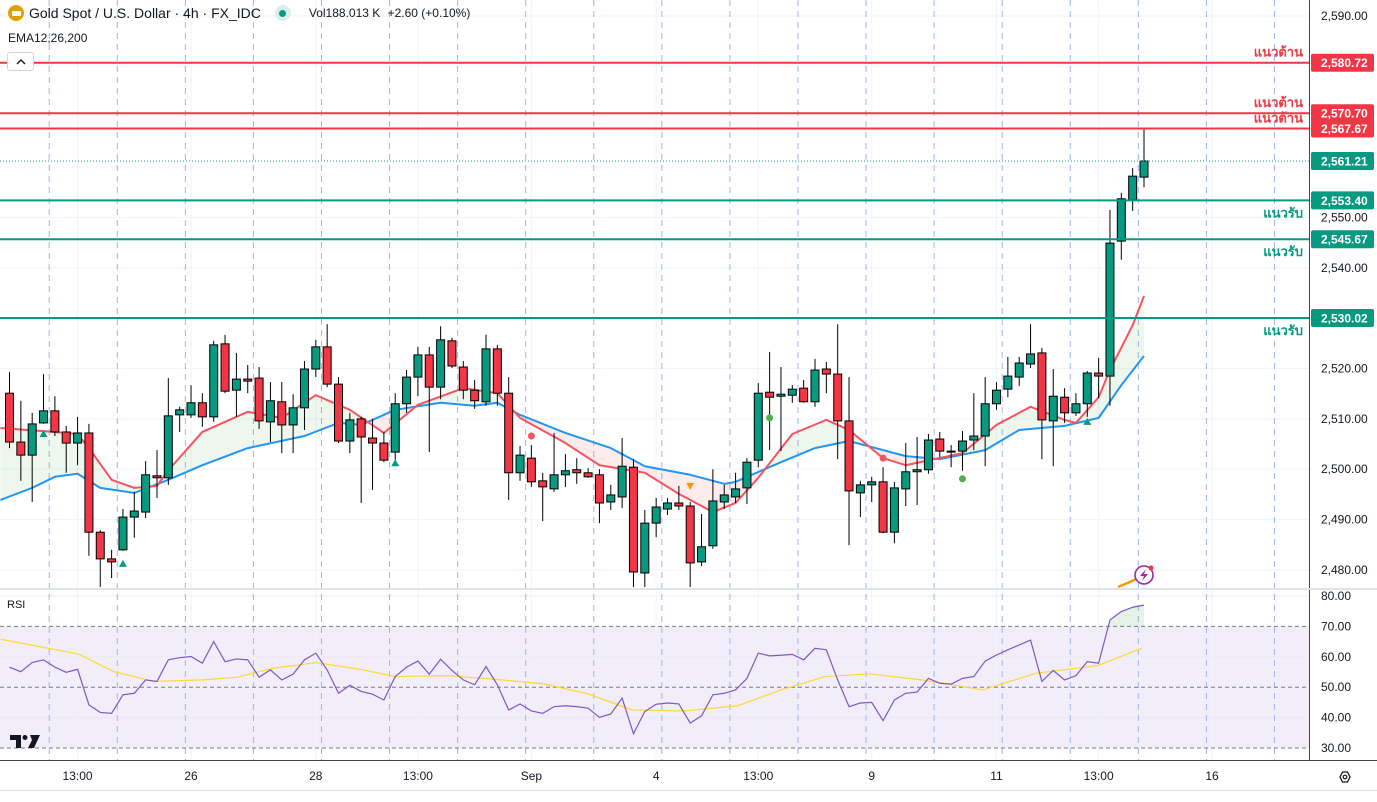  Describe the element at coordinates (20, 61) in the screenshot. I see `collapse-legend-button` at that location.